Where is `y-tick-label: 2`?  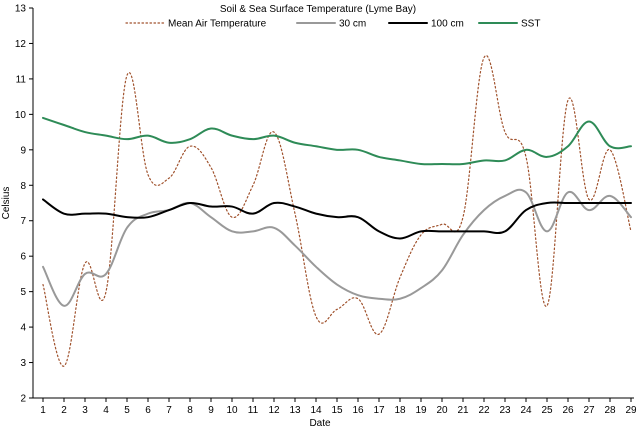
y-tick-label: 2 is located at coordinates (23, 399).